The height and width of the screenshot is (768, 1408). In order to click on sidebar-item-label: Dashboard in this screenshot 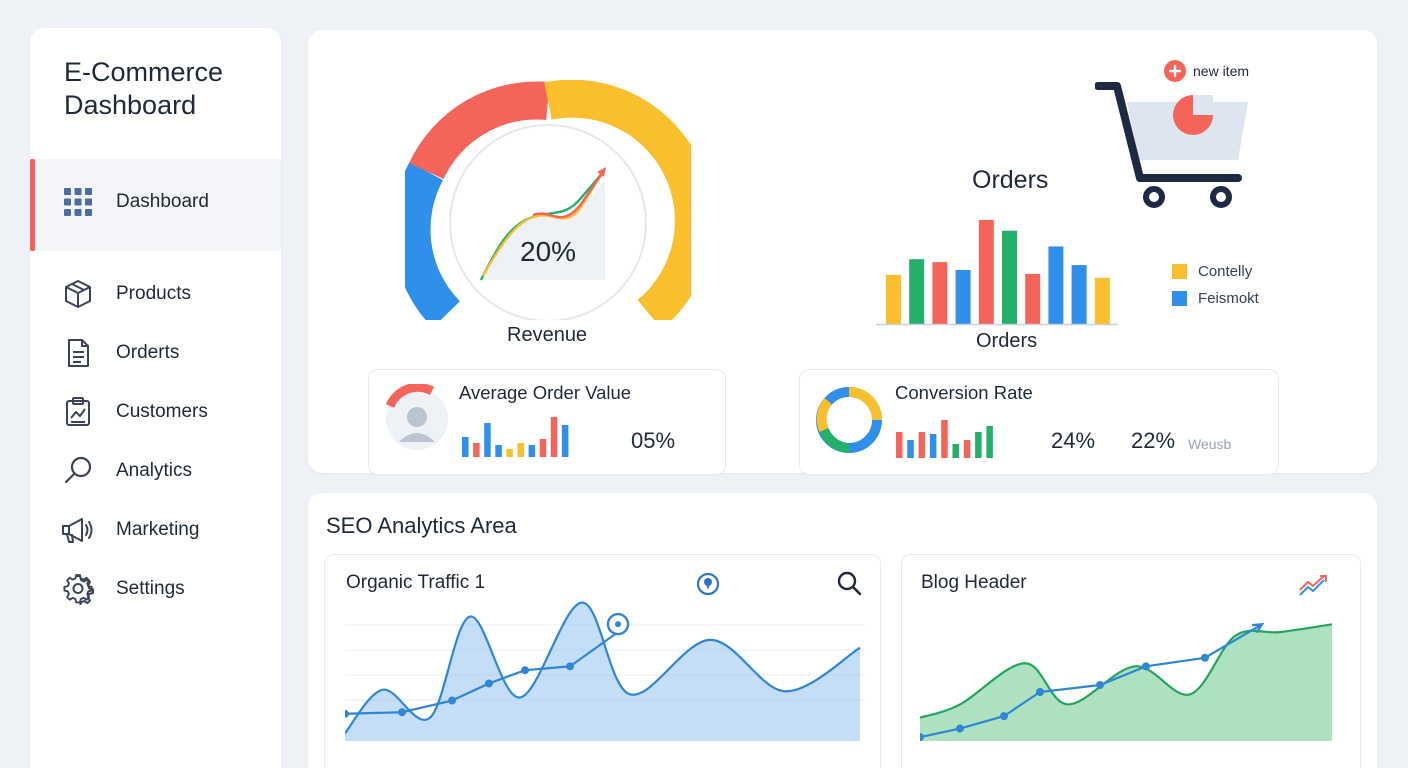, I will do `click(162, 201)`.